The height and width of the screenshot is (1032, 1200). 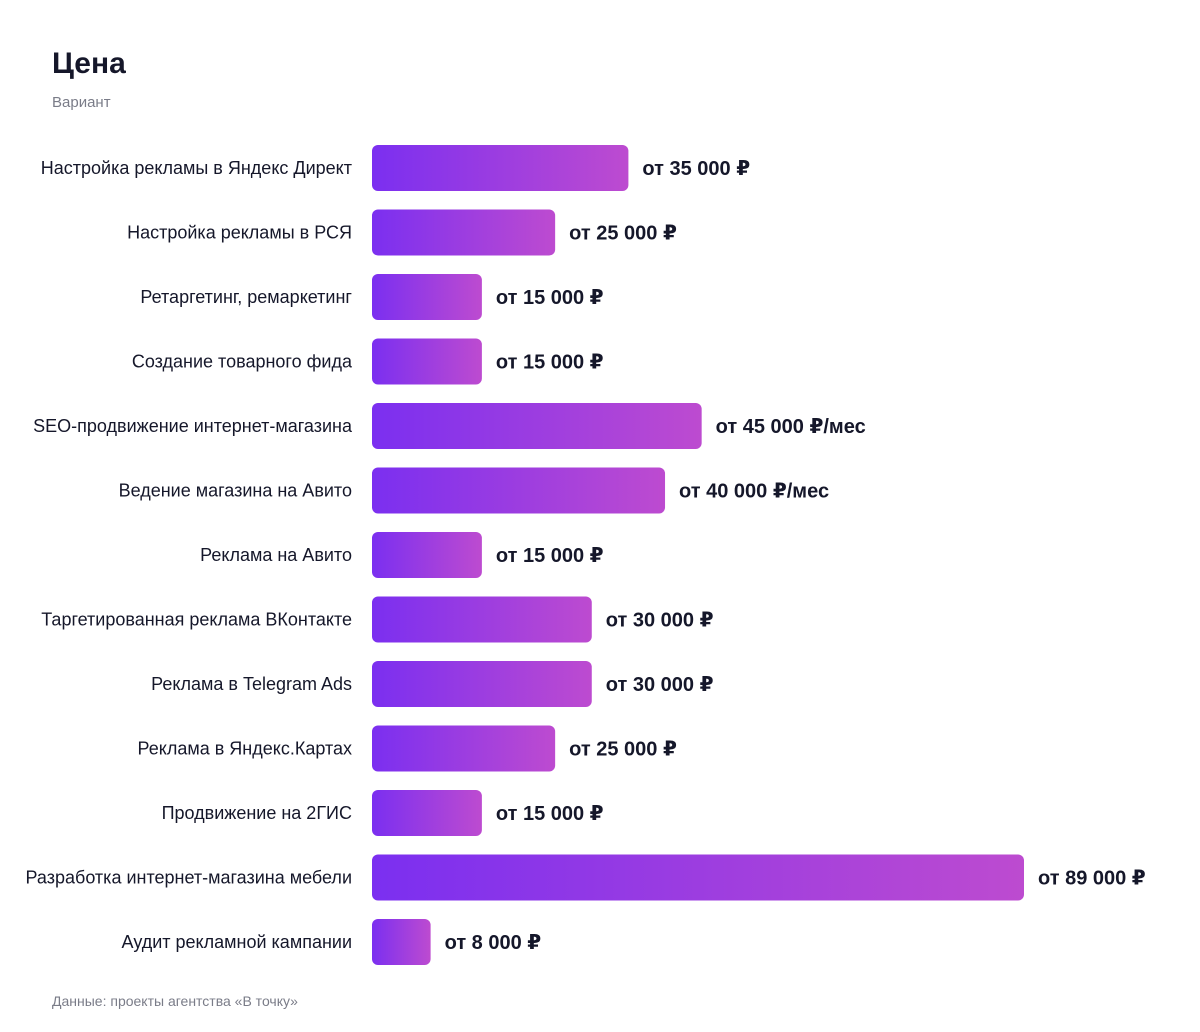 I want to click on category-label: Аудит рекламной кампании, so click(x=237, y=942).